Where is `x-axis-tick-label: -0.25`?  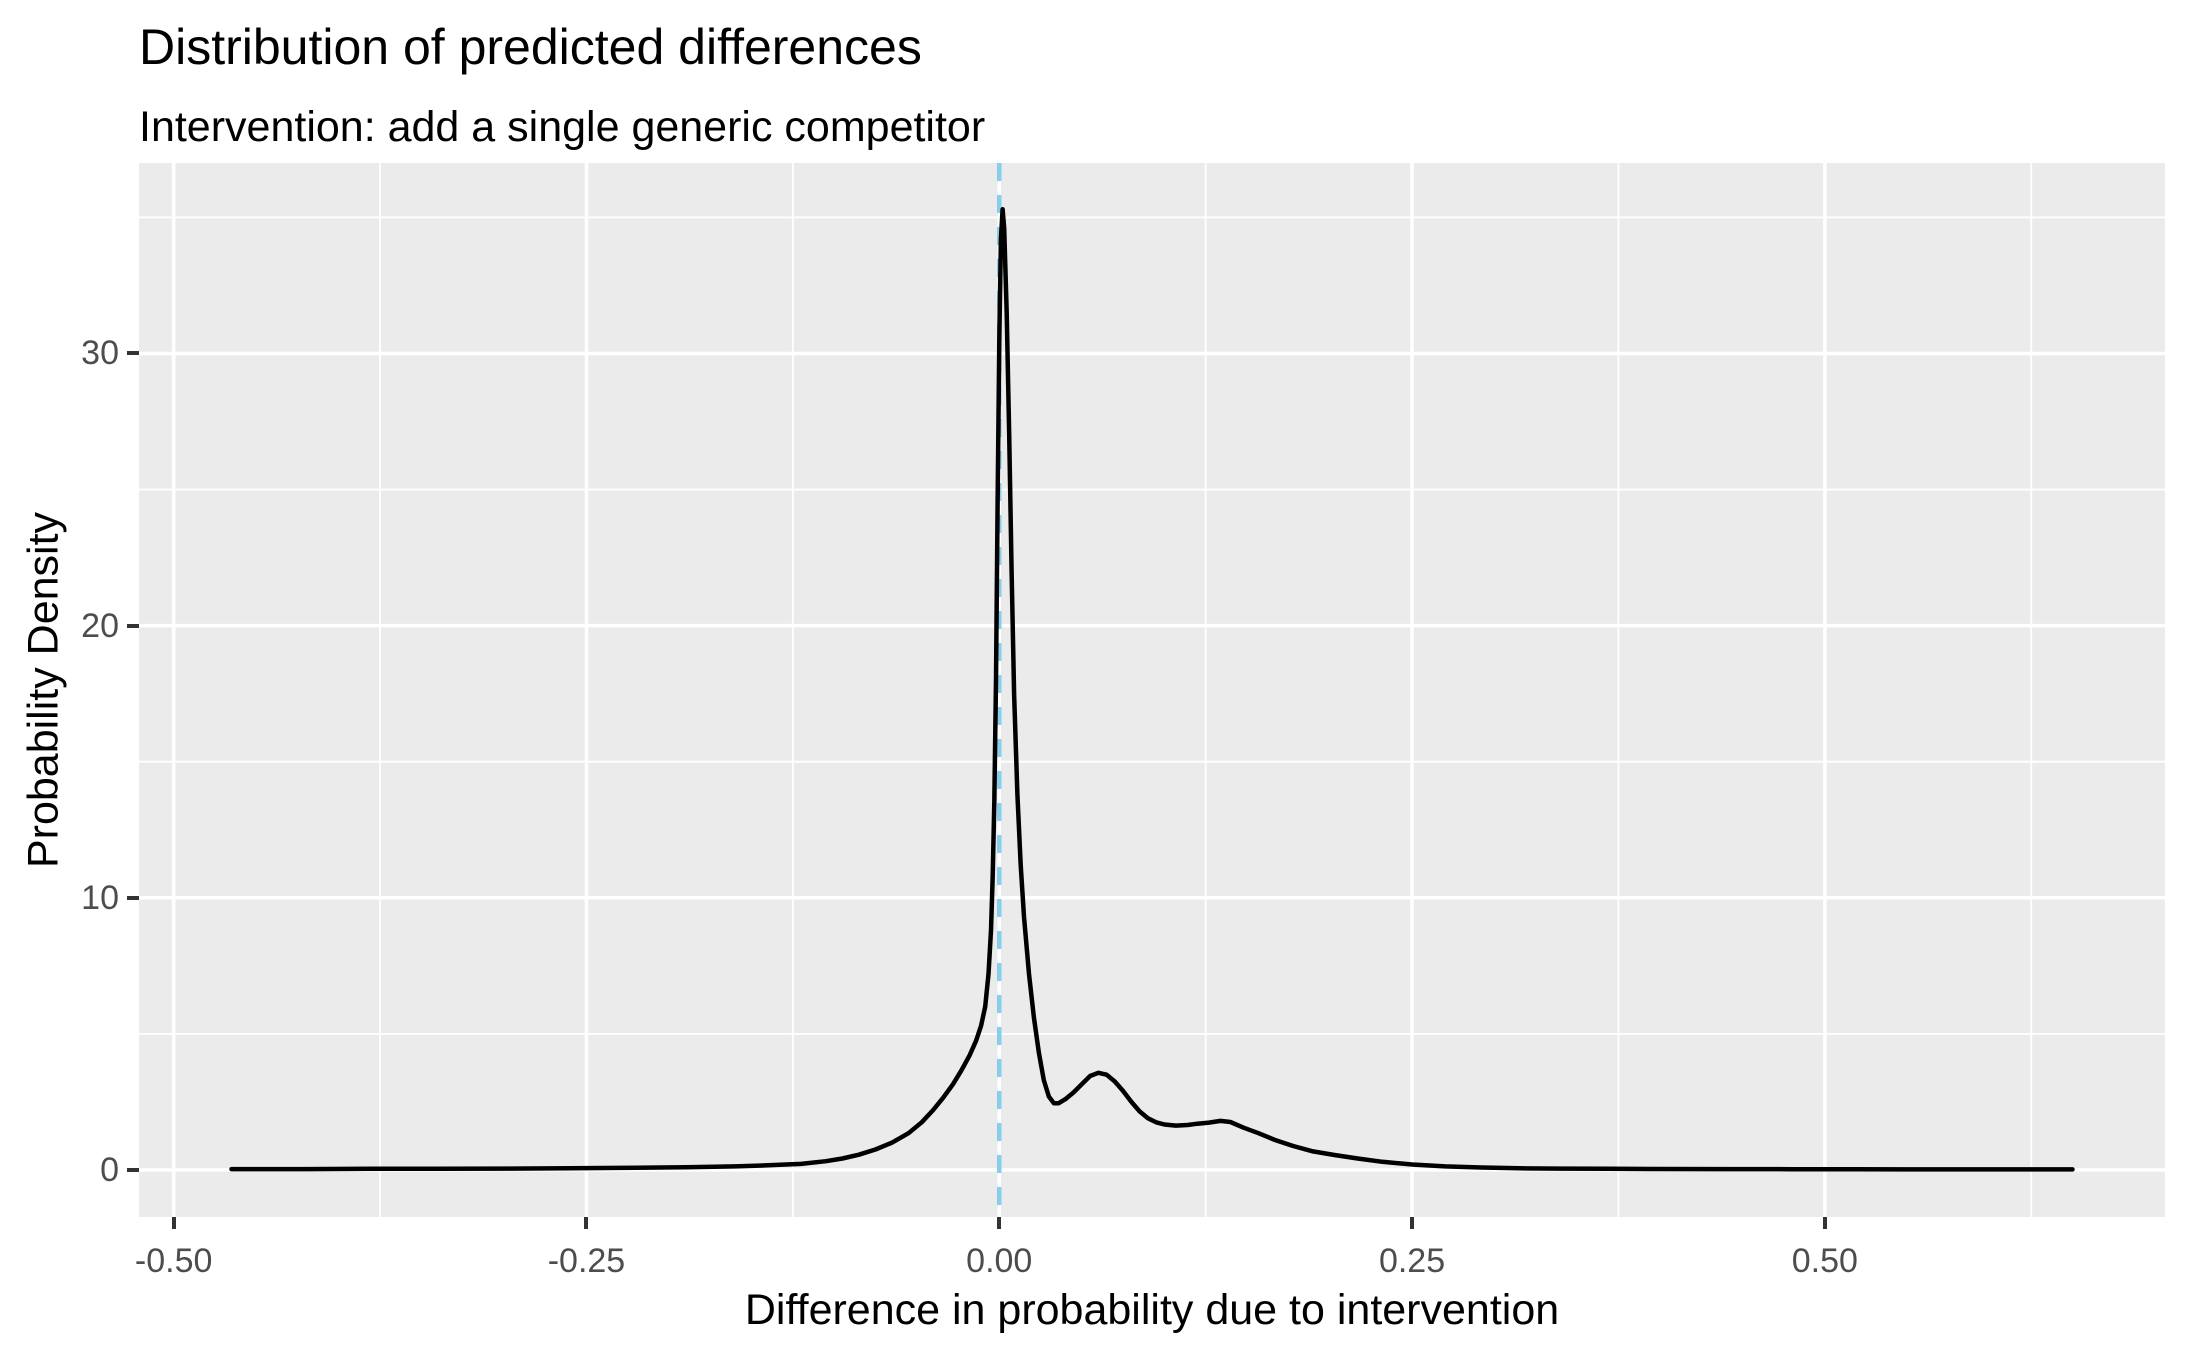
x-axis-tick-label: -0.25 is located at coordinates (586, 1261).